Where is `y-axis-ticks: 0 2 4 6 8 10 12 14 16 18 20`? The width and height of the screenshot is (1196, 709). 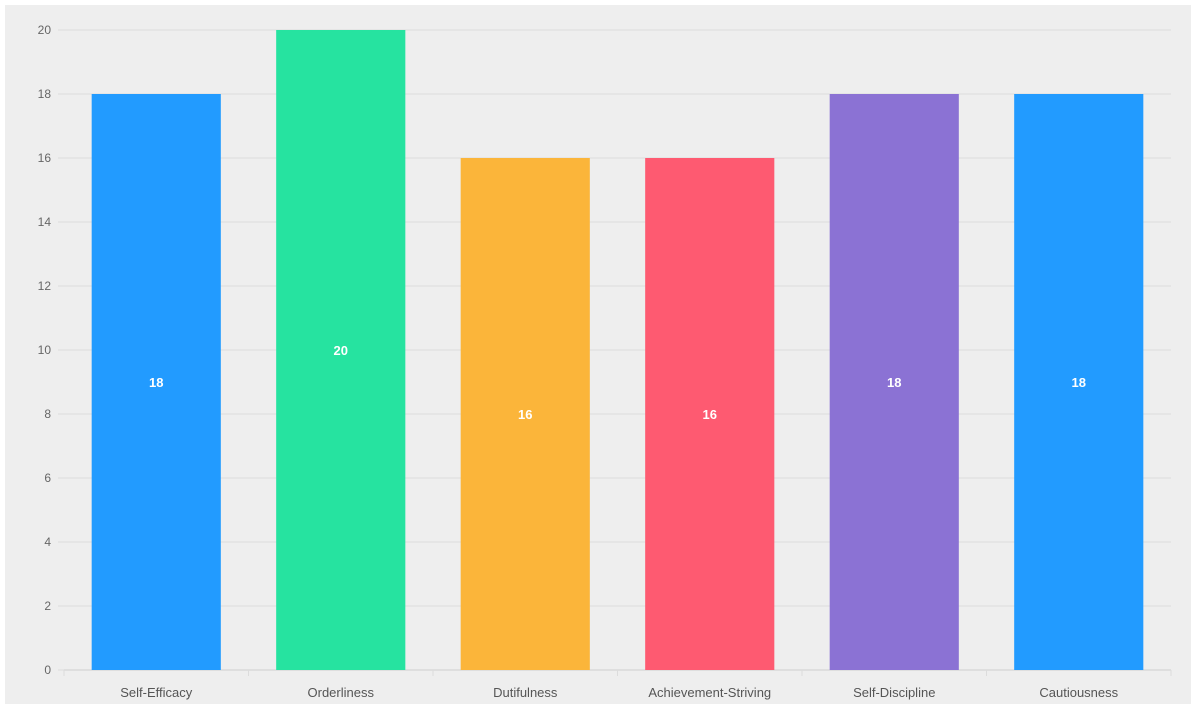 y-axis-ticks: 0 2 4 6 8 10 12 14 16 18 20 is located at coordinates (45, 350).